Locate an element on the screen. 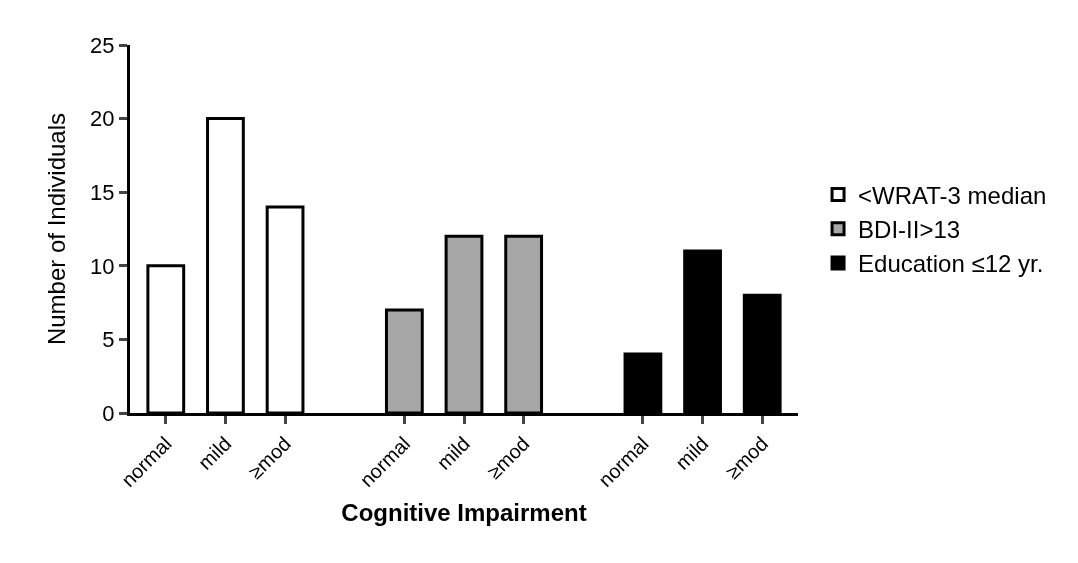  legend-label: <WRAT-3 median is located at coordinates (952, 195).